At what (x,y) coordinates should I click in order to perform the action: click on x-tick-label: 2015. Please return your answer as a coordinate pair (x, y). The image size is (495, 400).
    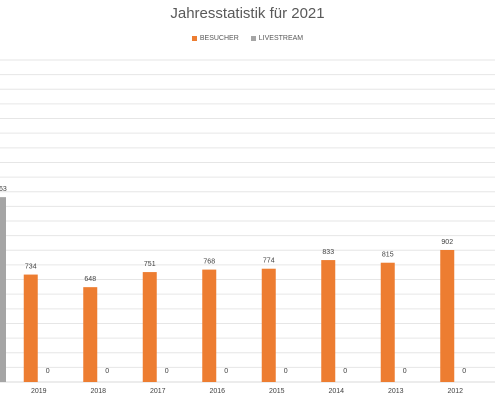
    Looking at the image, I should click on (277, 391).